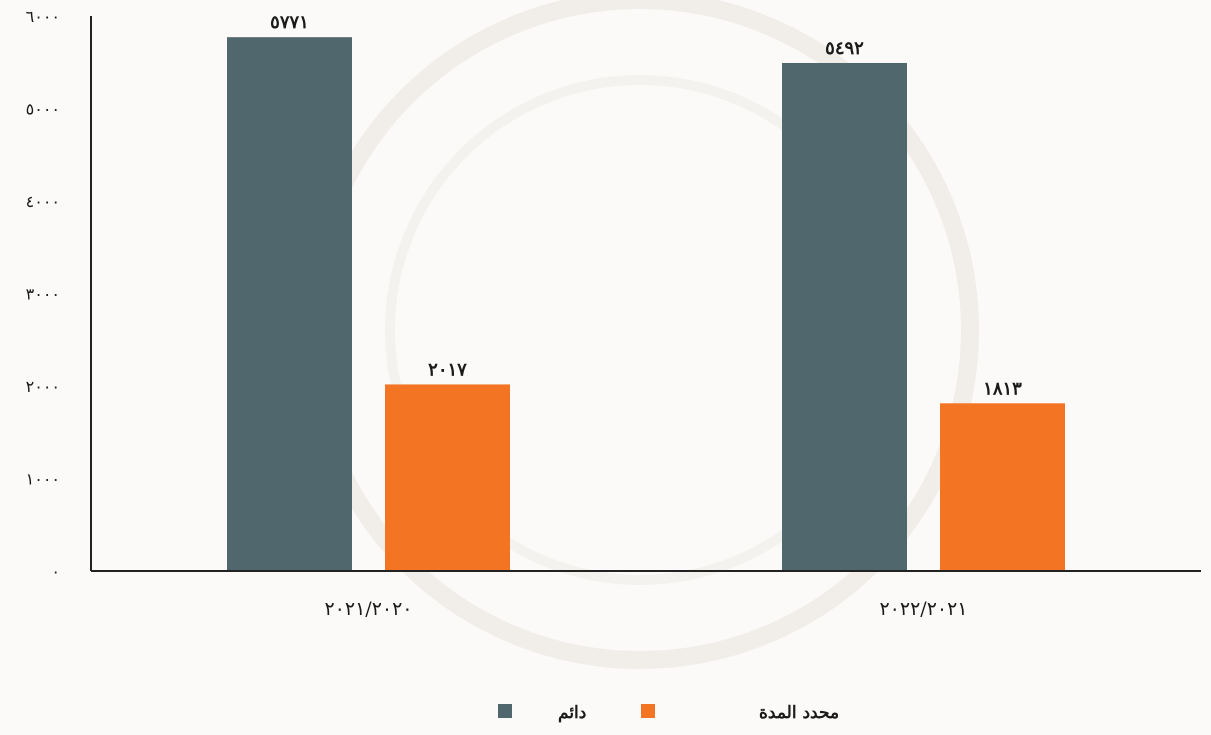 This screenshot has height=735, width=1211. What do you see at coordinates (55, 571) in the screenshot?
I see `y-tick-label: ٠` at bounding box center [55, 571].